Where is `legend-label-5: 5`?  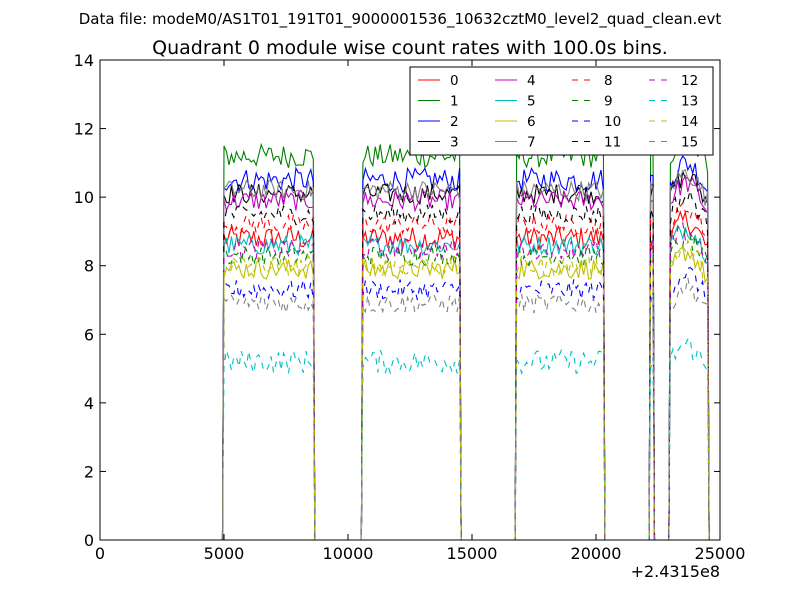 legend-label-5: 5 is located at coordinates (531, 102).